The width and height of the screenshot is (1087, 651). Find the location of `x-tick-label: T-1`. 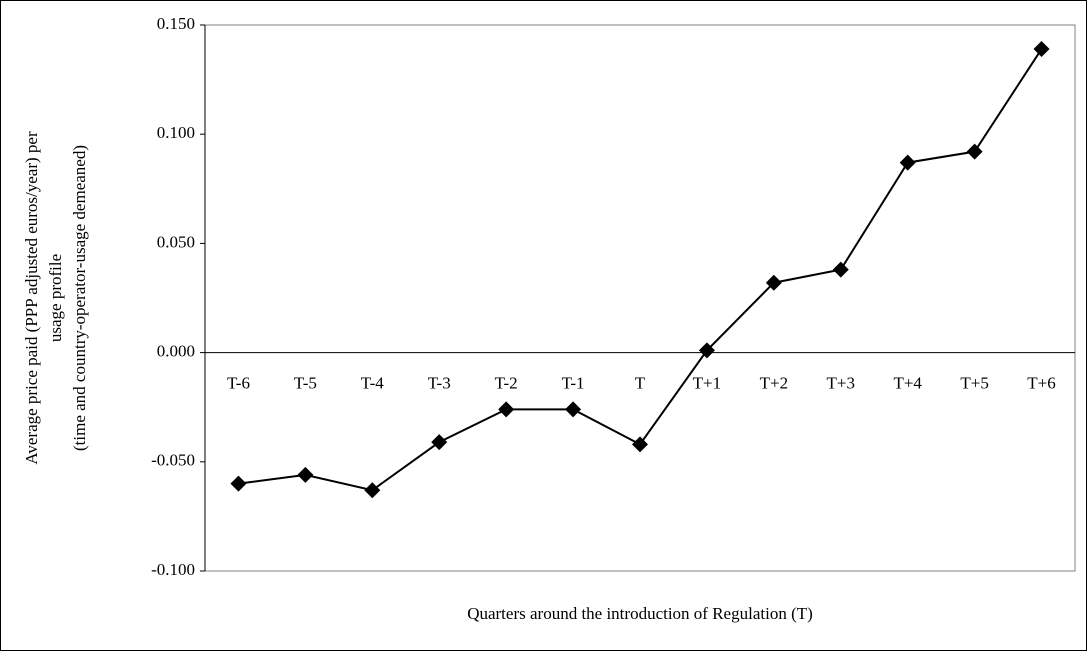

x-tick-label: T-1 is located at coordinates (573, 383).